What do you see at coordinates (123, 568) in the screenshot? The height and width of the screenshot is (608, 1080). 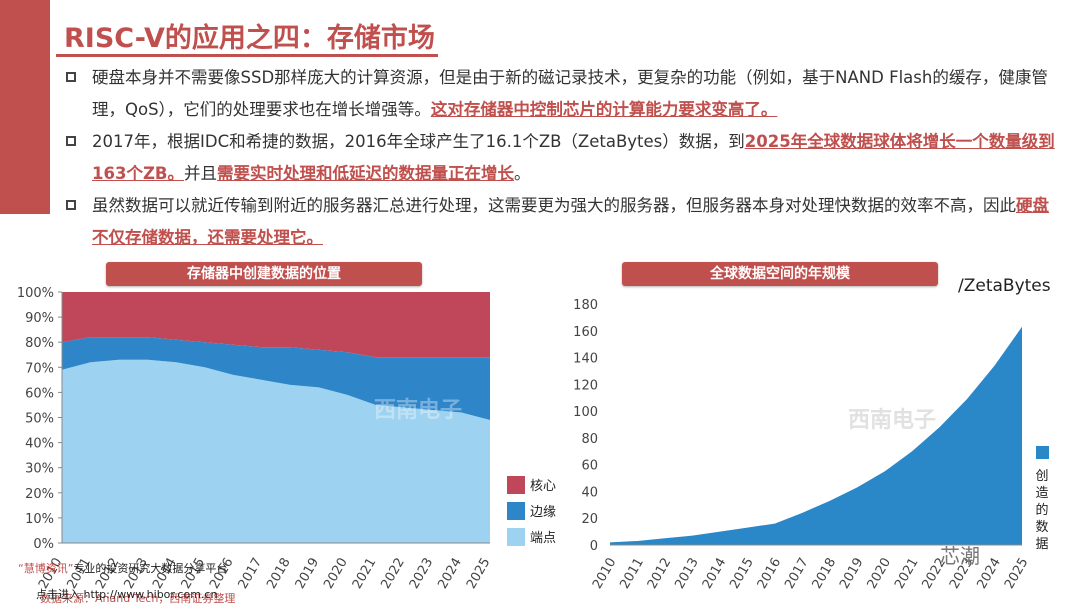 I see `footer-quote: “慧博资讯”专业的投资研究大数据分享平台` at bounding box center [123, 568].